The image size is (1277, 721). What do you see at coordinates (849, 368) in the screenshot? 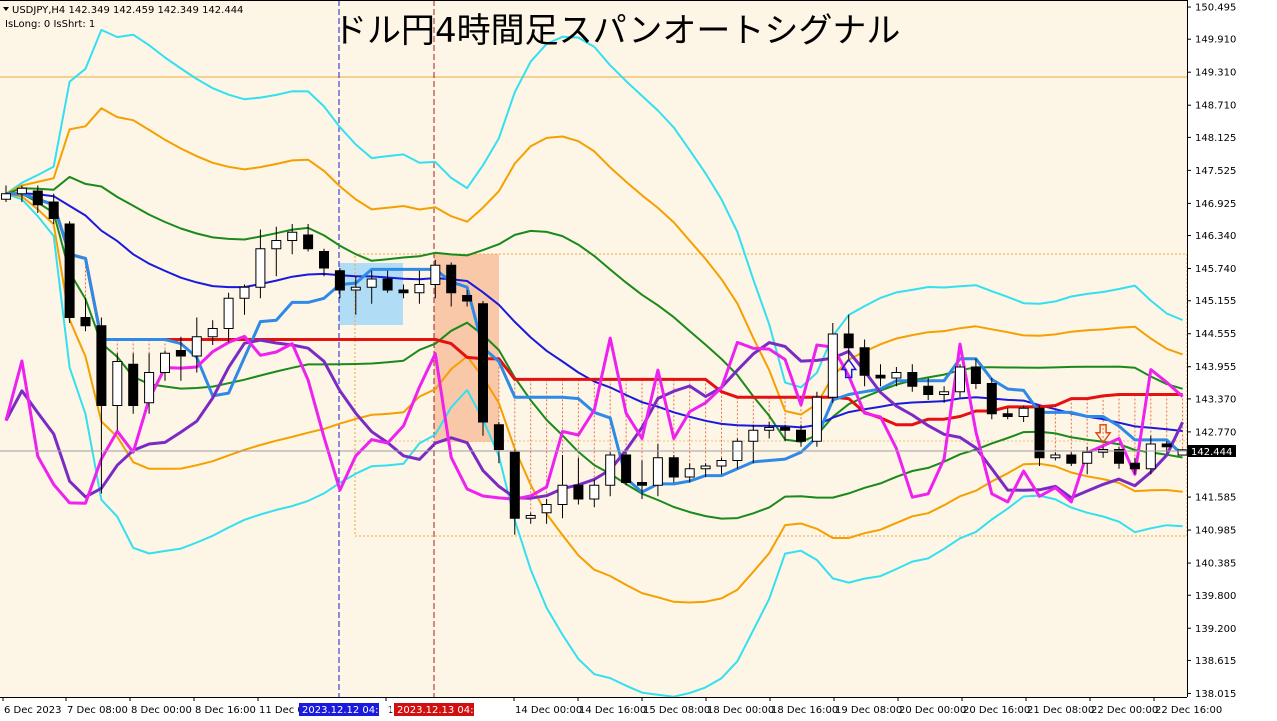
I see `buy-arrow-icon` at bounding box center [849, 368].